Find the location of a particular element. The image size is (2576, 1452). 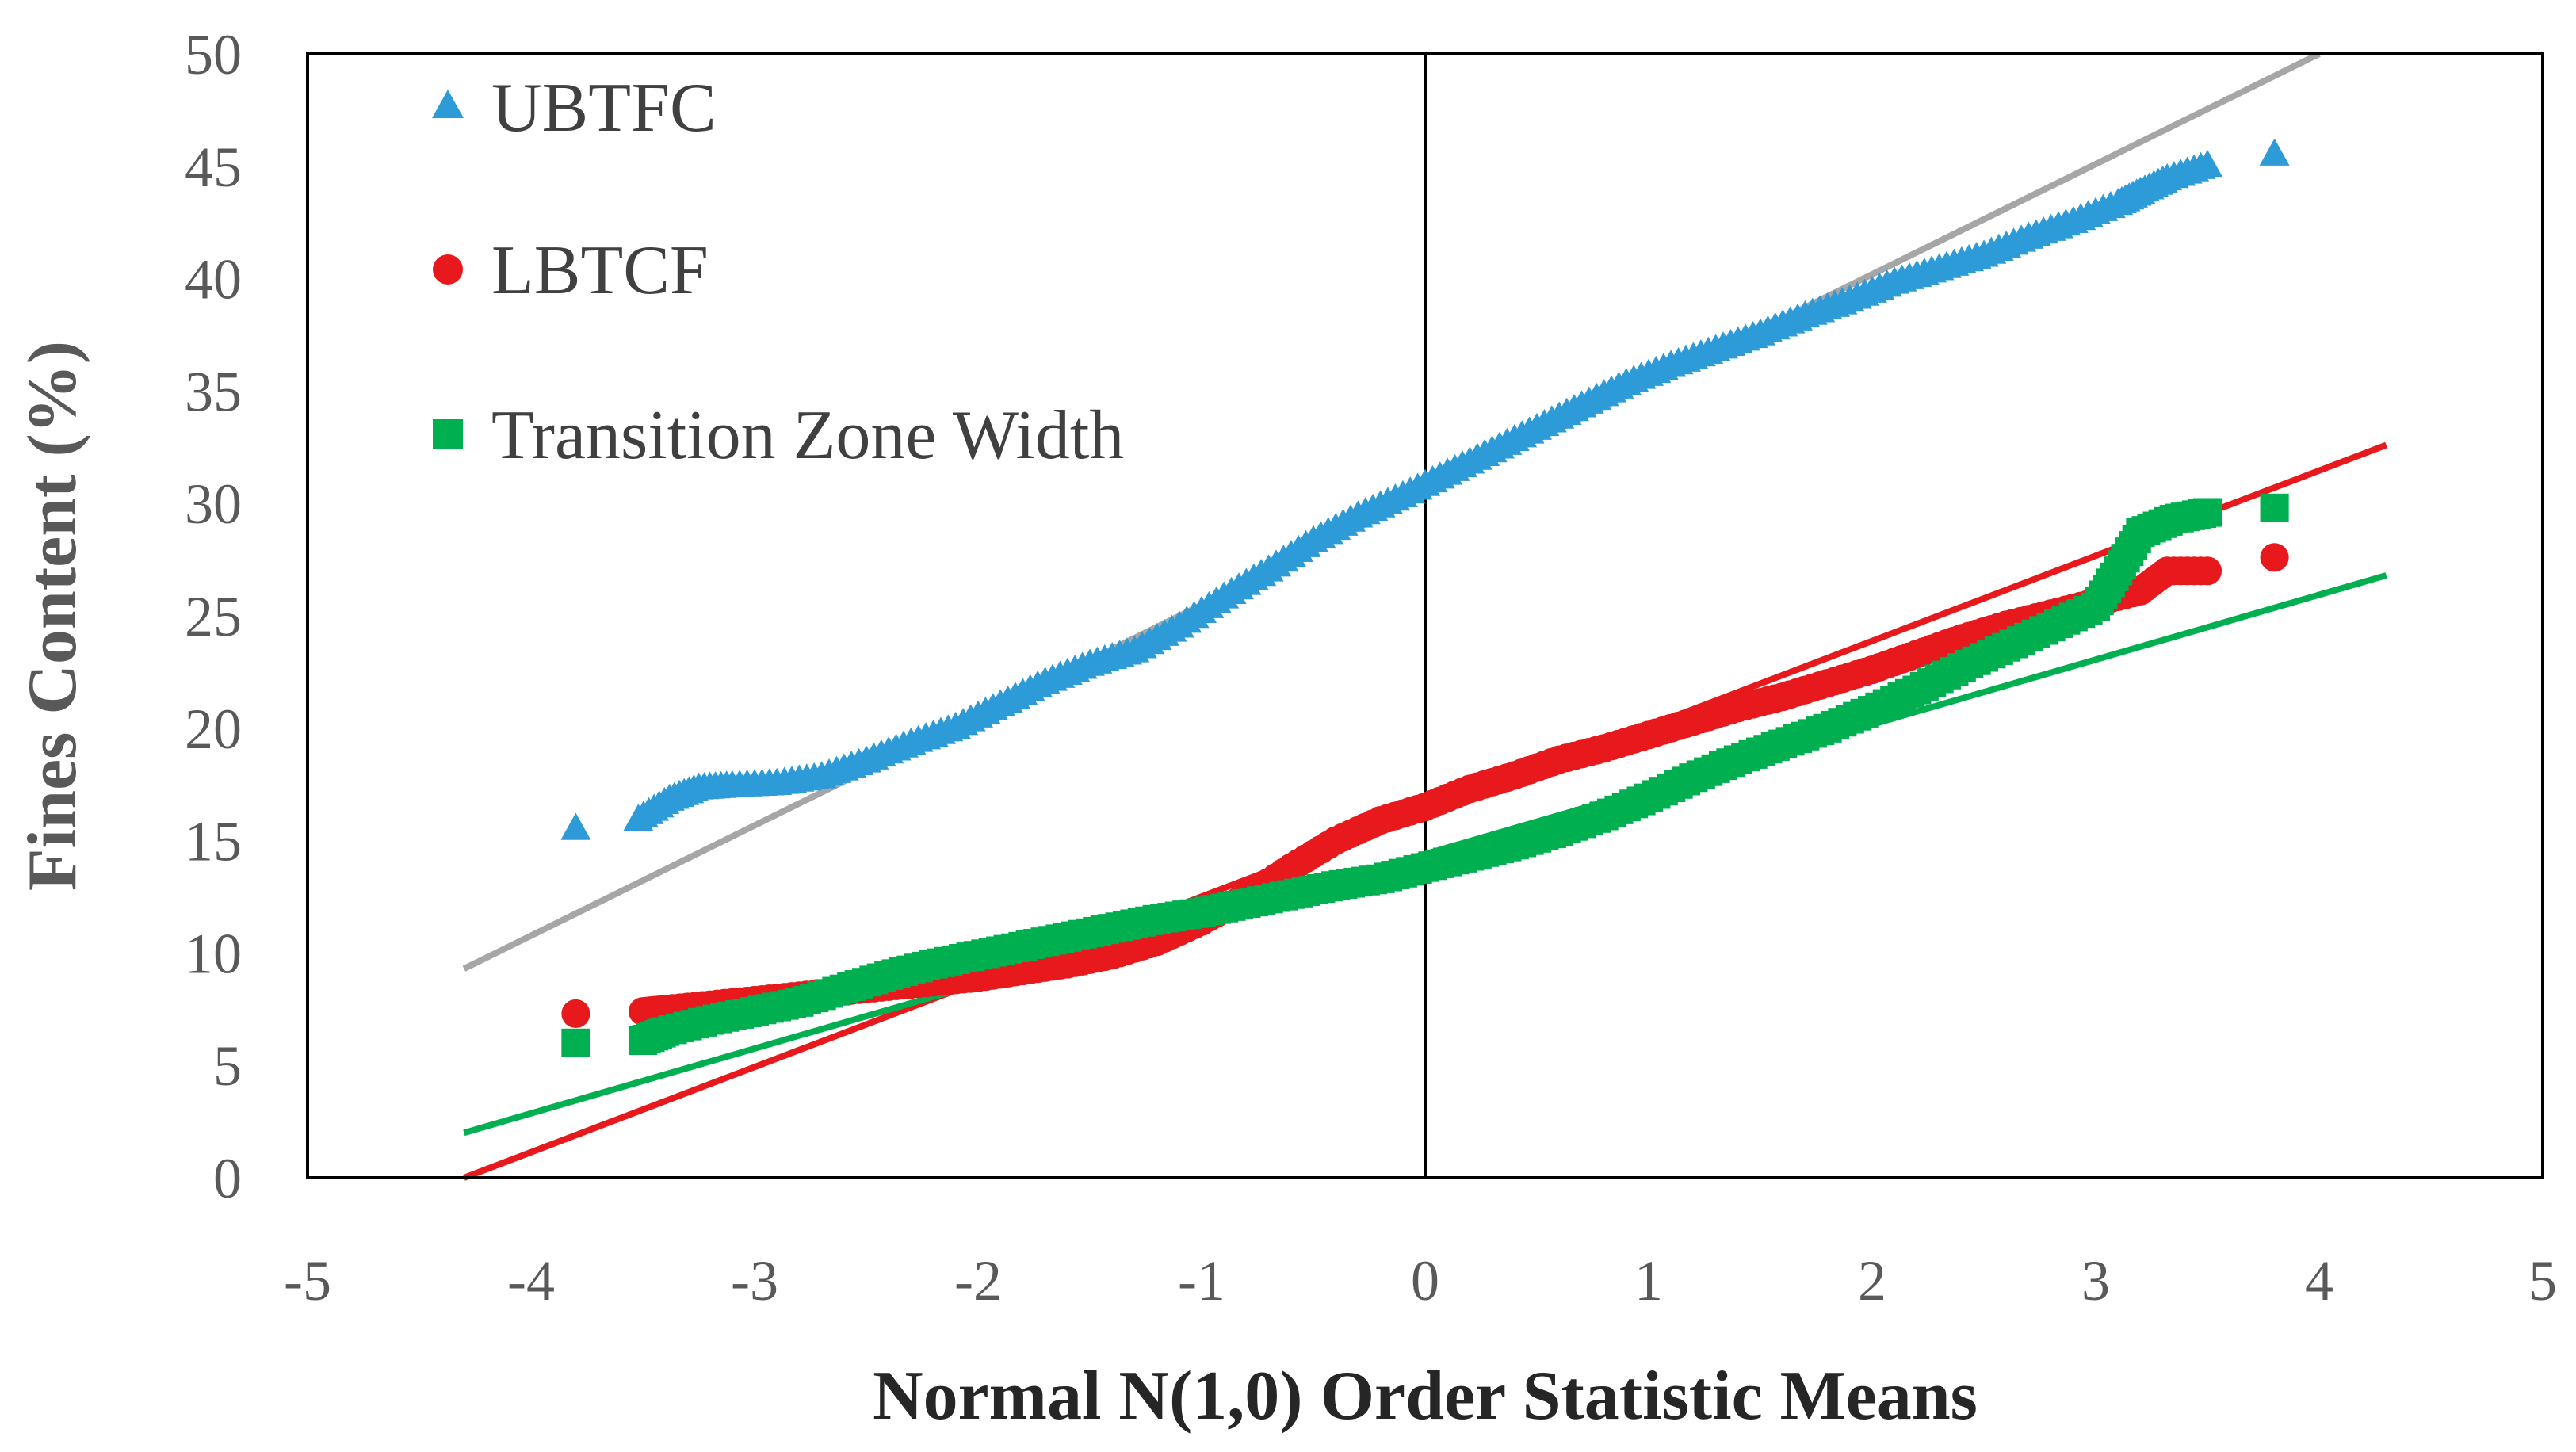

legend-entry-ubtfc: UBTFC is located at coordinates (574, 108).